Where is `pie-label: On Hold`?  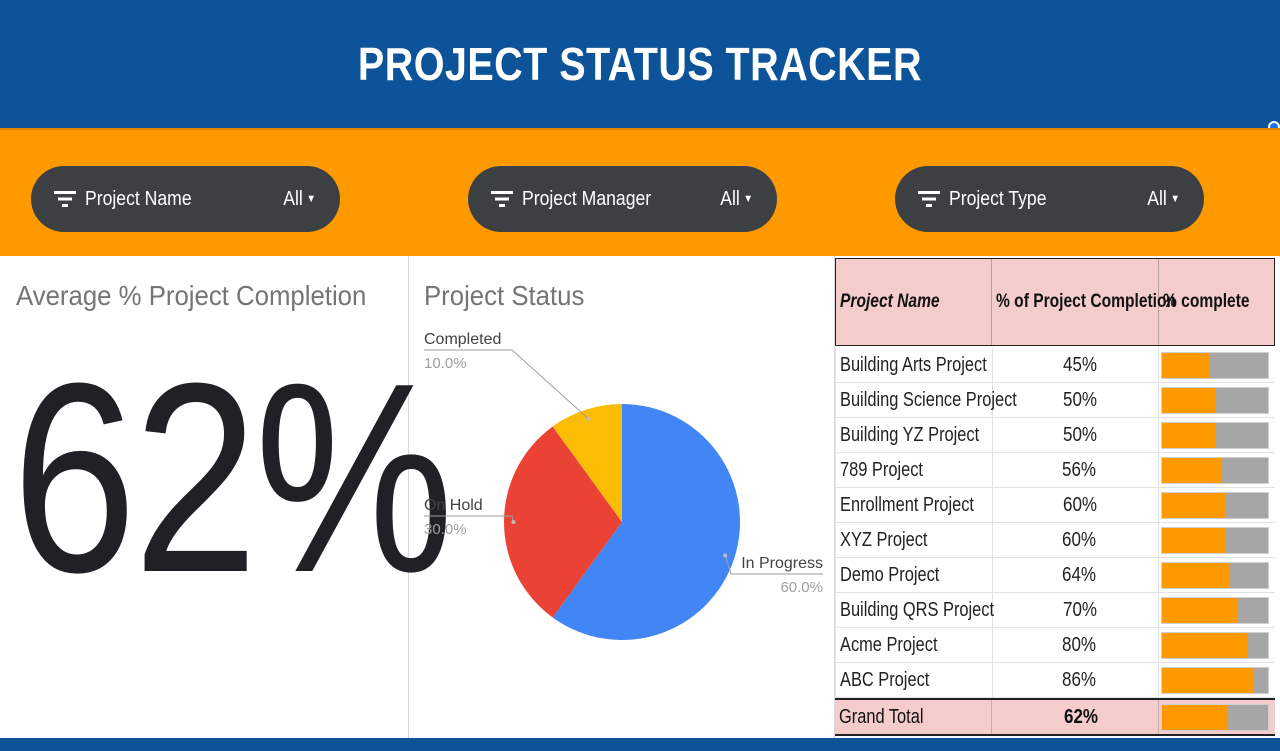
pie-label: On Hold is located at coordinates (453, 505).